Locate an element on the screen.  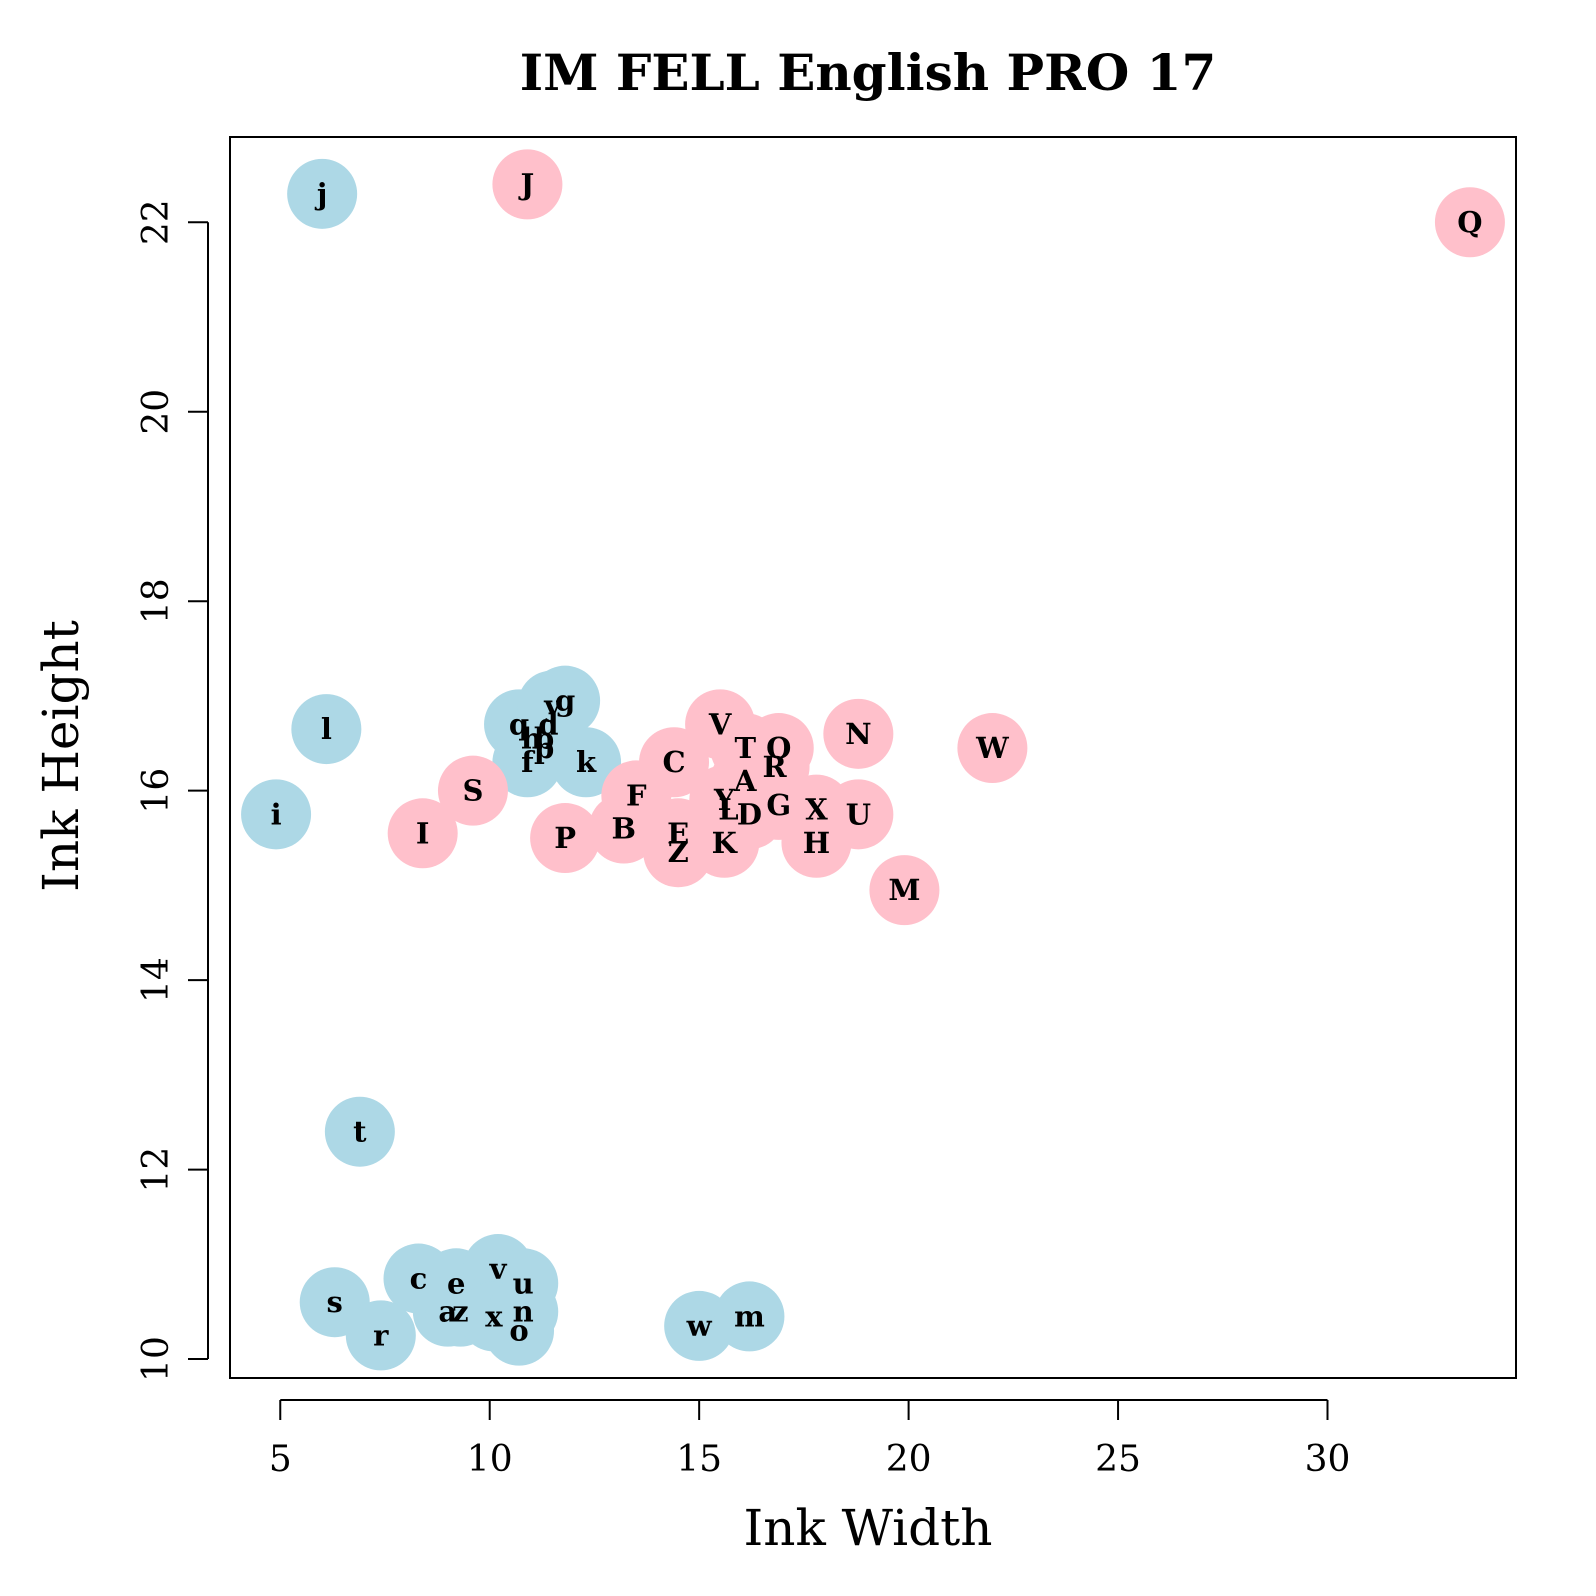
x-tick-label: 20 is located at coordinates (909, 1459).